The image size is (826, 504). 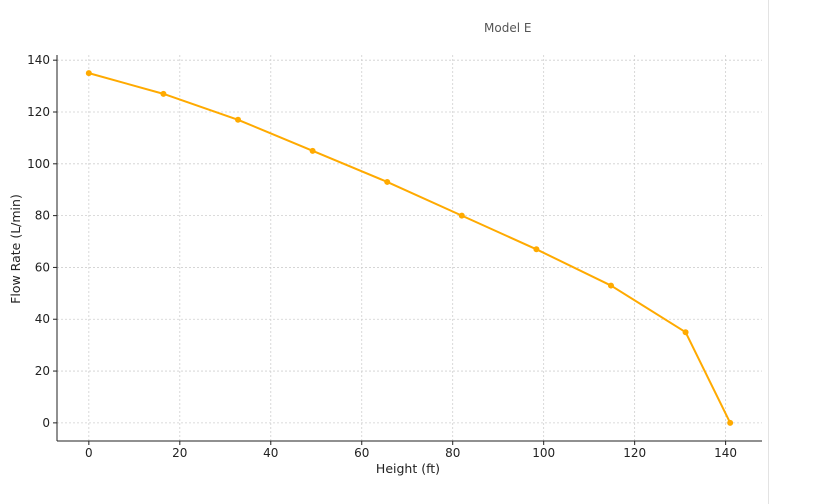 I want to click on chart-title: Model E, so click(x=508, y=28).